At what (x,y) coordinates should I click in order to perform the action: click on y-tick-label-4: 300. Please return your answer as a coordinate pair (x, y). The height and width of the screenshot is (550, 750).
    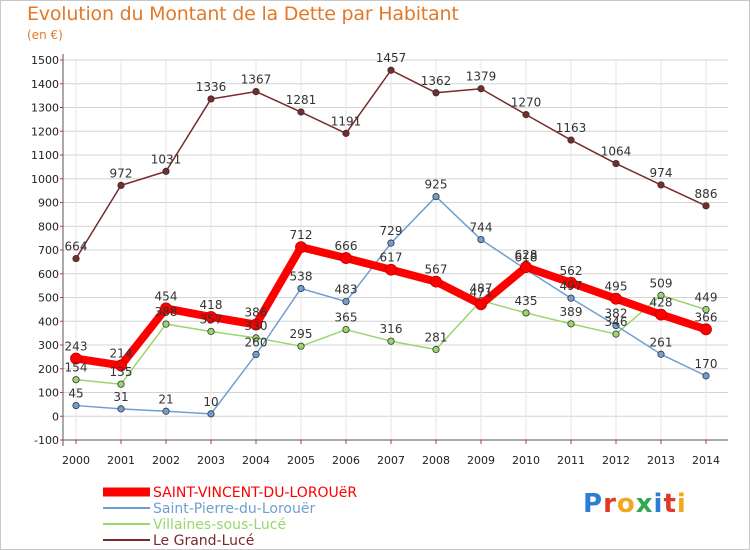
    Looking at the image, I should click on (48, 345).